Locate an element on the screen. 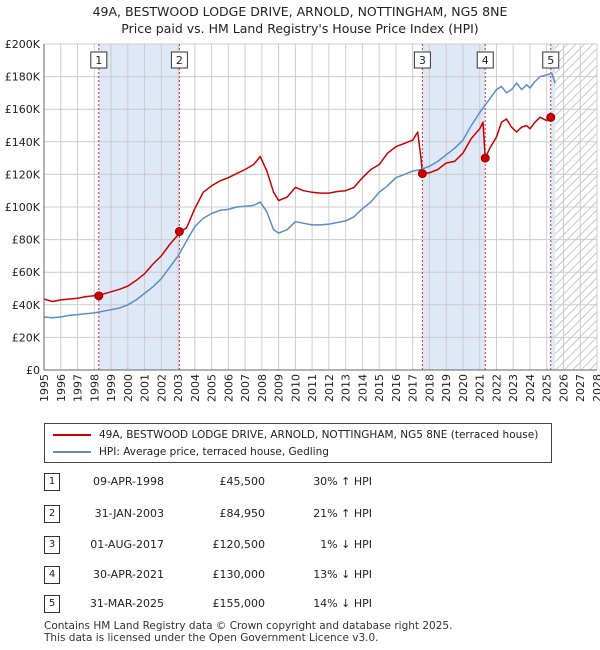 This screenshot has height=650, width=600. y-tick-label: £160K is located at coordinates (23, 109).